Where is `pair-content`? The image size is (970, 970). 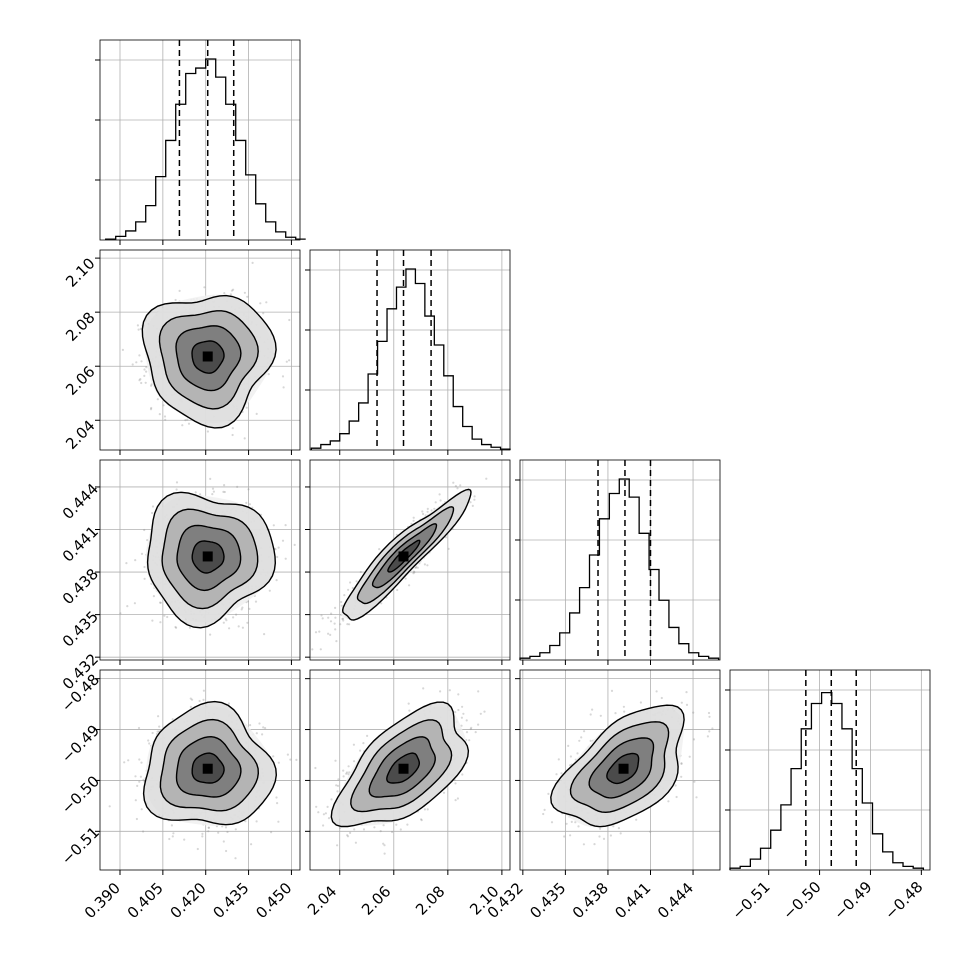 pair-content is located at coordinates (410, 560).